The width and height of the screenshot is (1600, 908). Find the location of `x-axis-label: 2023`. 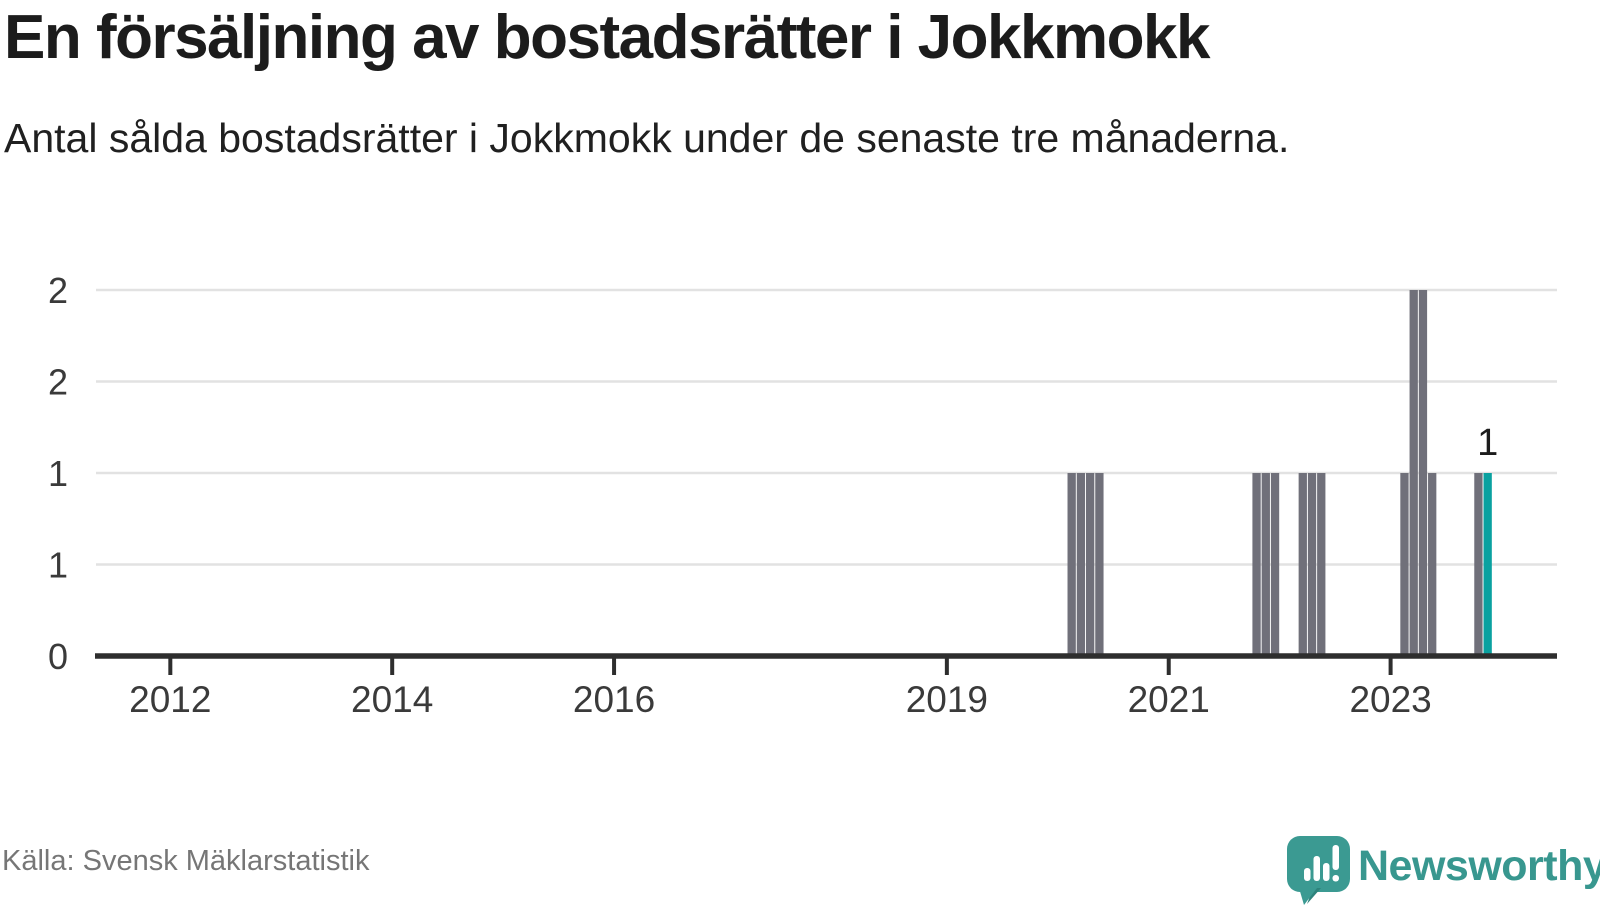

x-axis-label: 2023 is located at coordinates (1390, 699).